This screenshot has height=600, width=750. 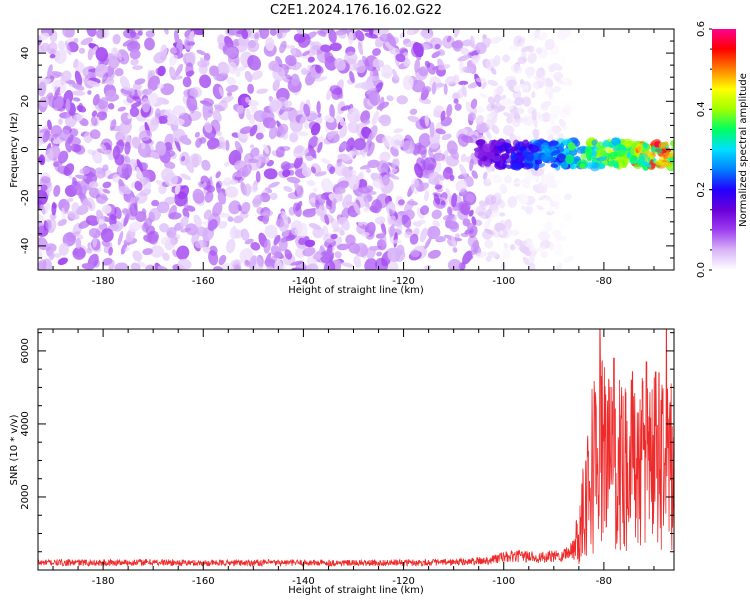 I want to click on colorbar-tick-label: 0.2, so click(x=701, y=190).